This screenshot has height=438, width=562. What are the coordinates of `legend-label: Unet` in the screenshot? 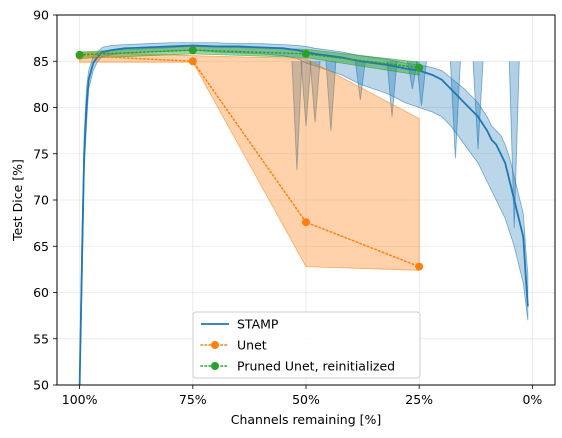 It's located at (252, 345).